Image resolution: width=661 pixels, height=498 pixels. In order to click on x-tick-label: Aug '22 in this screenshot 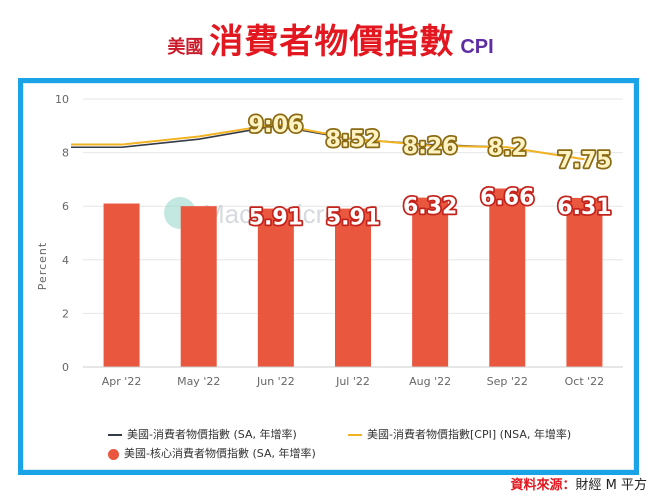, I will do `click(430, 381)`.